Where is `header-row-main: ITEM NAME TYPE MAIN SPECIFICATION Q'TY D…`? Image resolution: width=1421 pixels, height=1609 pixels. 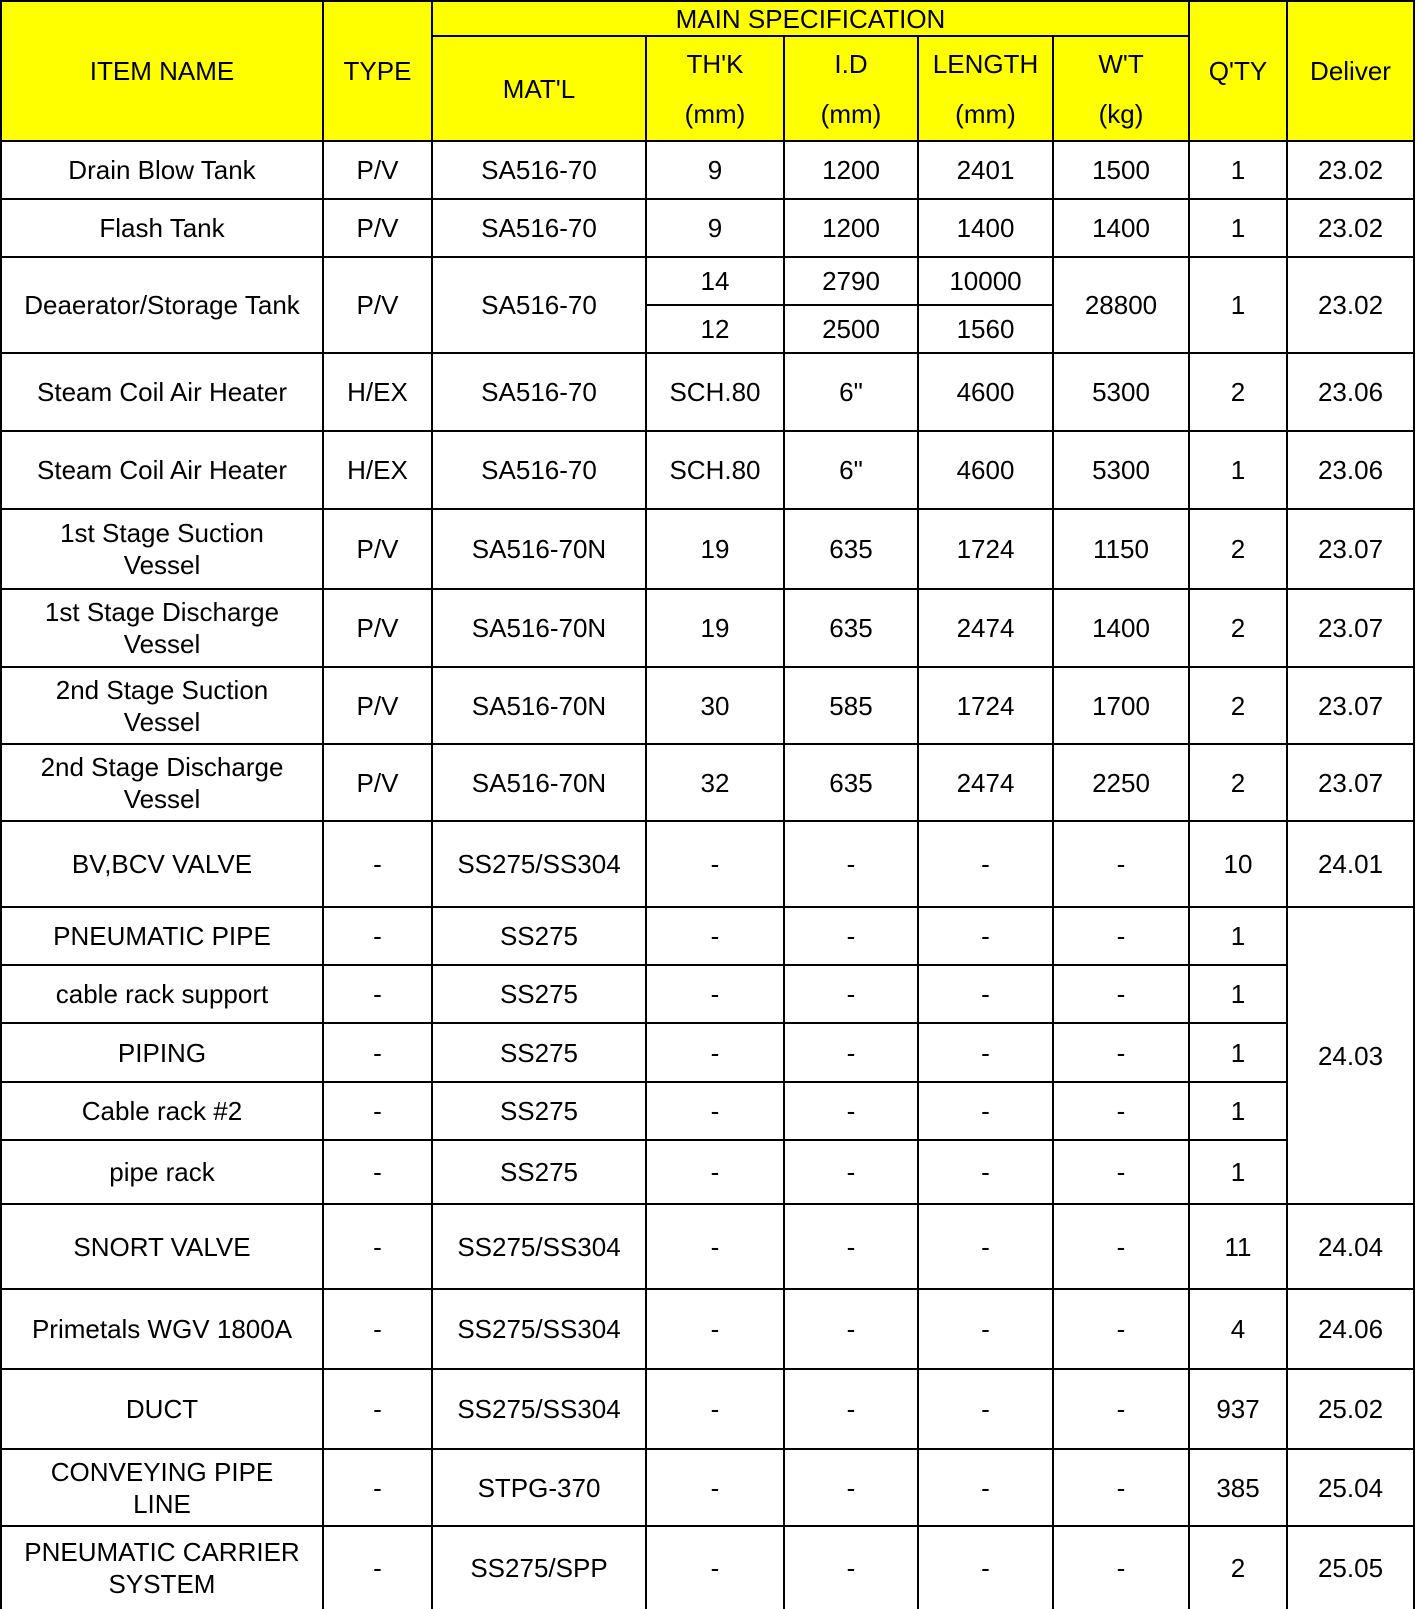
header-row-main: ITEM NAME TYPE MAIN SPECIFICATION Q'TY D… is located at coordinates (708, 71).